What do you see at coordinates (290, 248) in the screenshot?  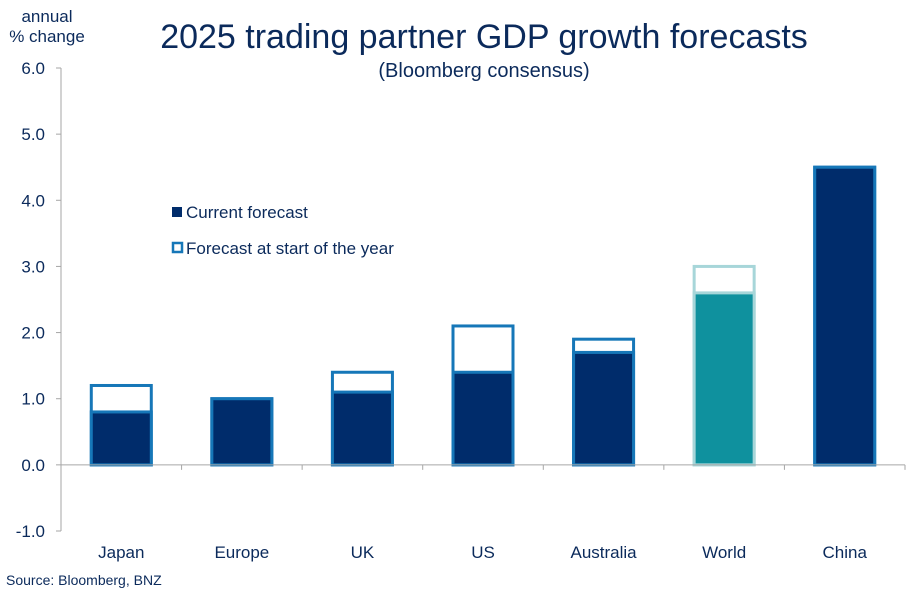 I see `legend-label-start: Forecast at start of the year` at bounding box center [290, 248].